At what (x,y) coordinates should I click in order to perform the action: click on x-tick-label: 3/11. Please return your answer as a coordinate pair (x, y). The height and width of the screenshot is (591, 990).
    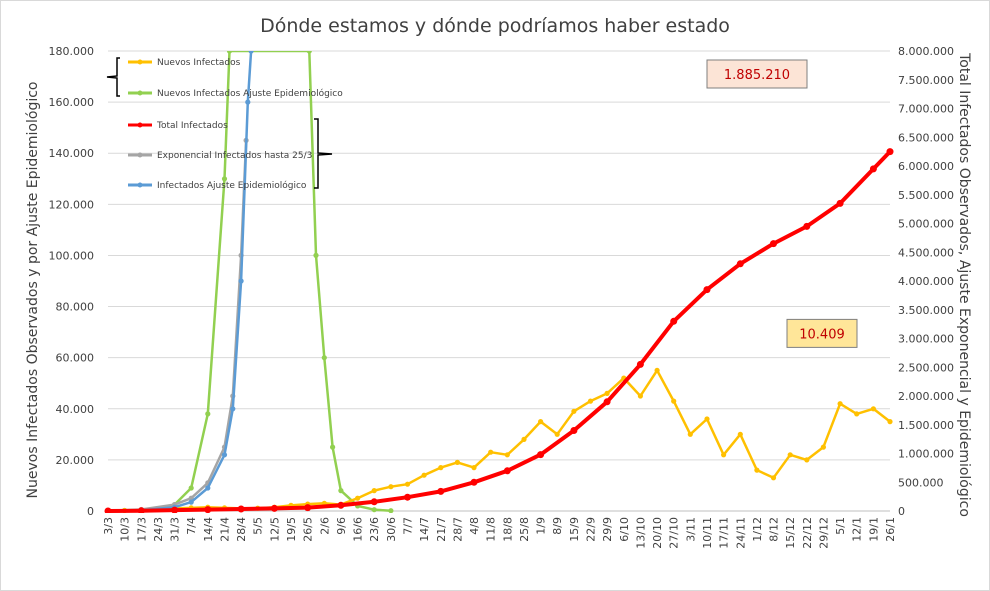
    Looking at the image, I should click on (690, 529).